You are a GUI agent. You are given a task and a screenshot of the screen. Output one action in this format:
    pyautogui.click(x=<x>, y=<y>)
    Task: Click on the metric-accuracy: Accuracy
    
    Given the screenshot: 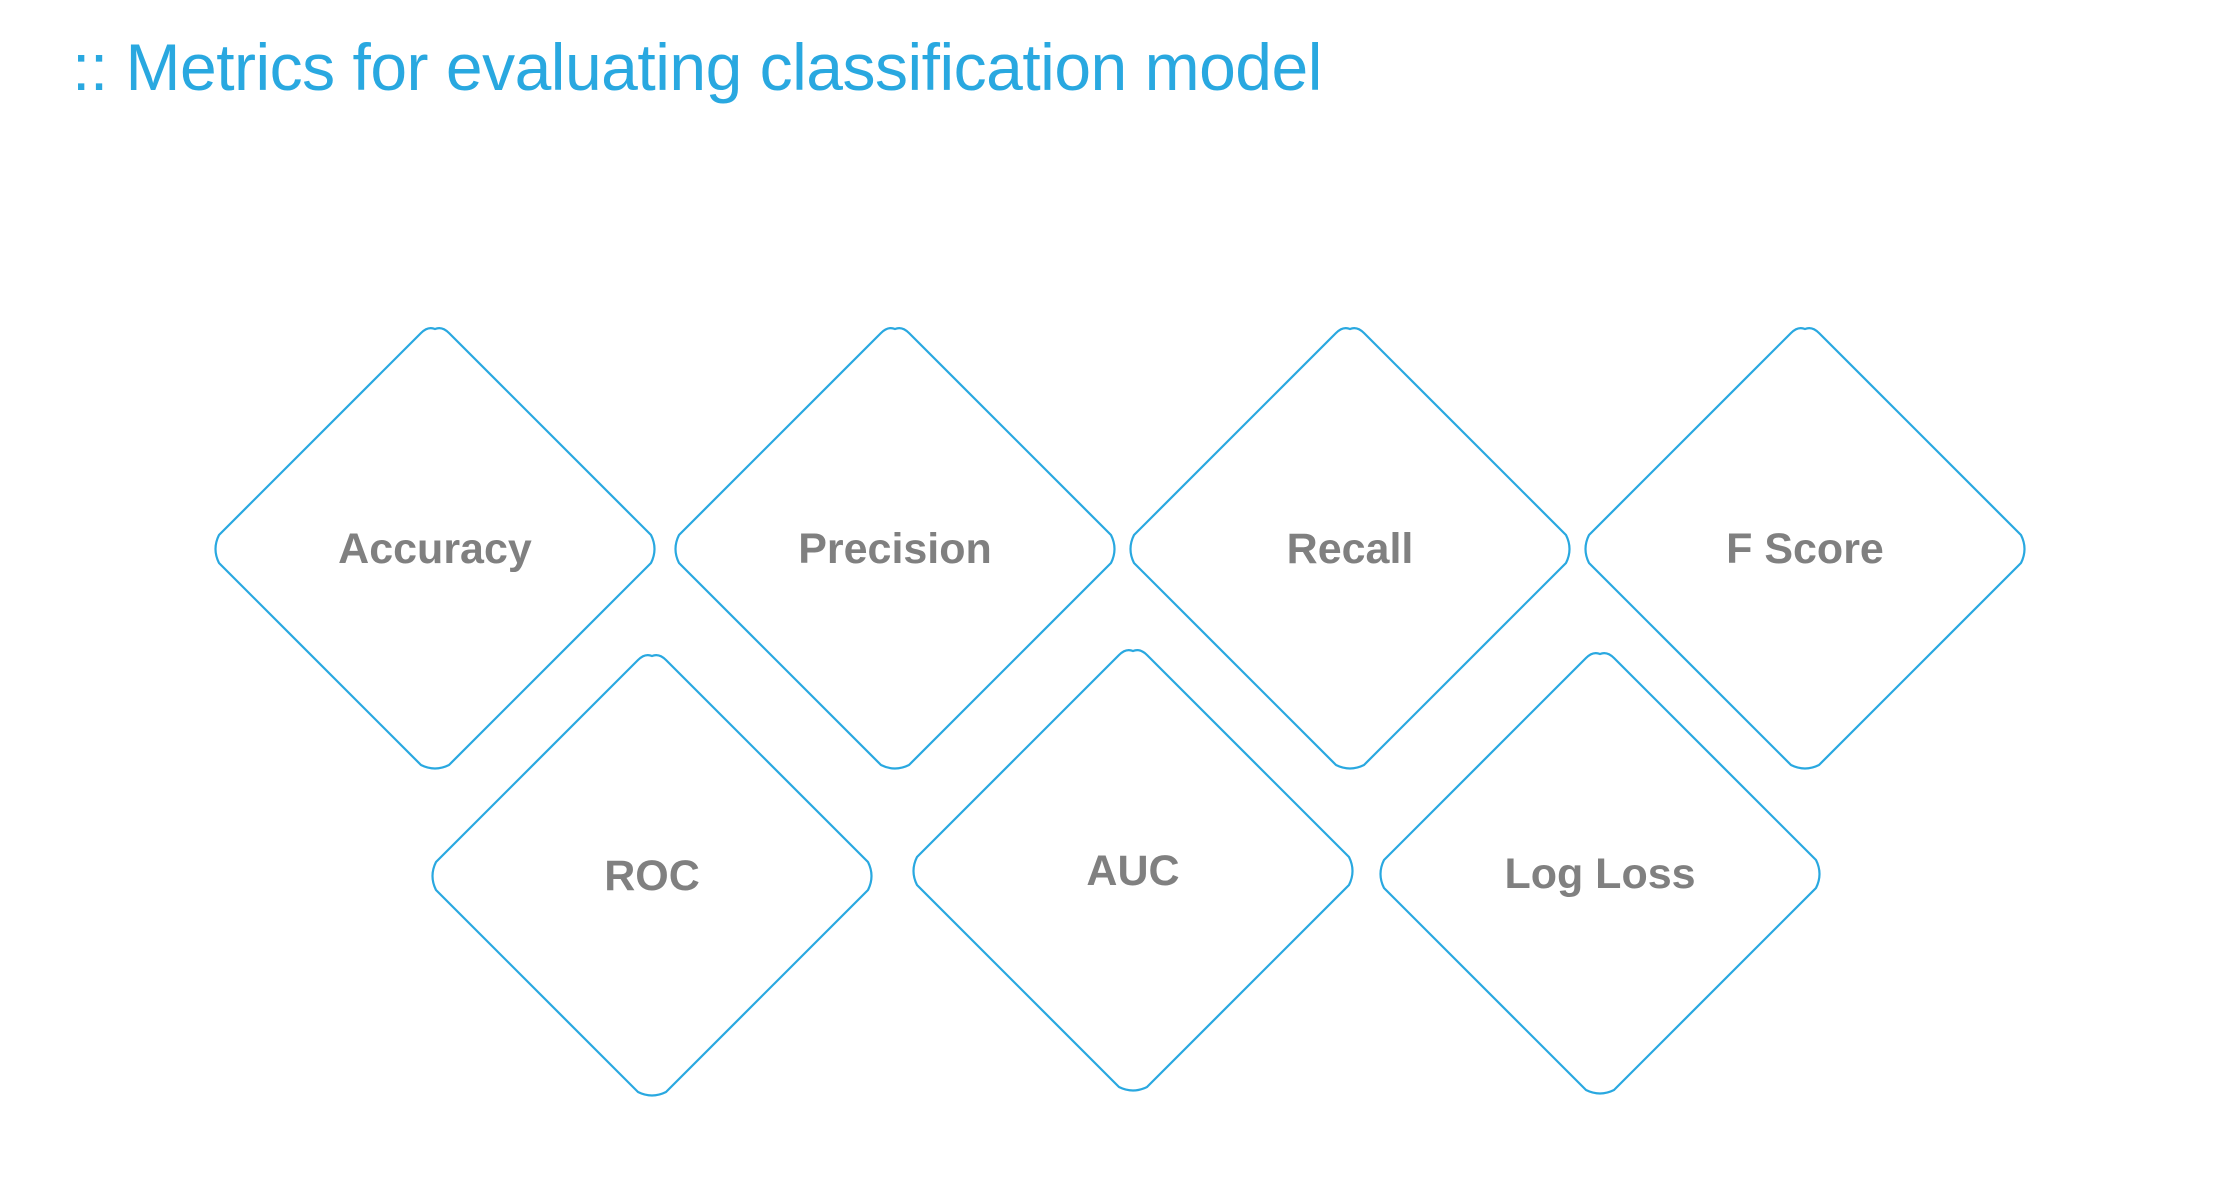 What is the action you would take?
    pyautogui.click(x=435, y=549)
    